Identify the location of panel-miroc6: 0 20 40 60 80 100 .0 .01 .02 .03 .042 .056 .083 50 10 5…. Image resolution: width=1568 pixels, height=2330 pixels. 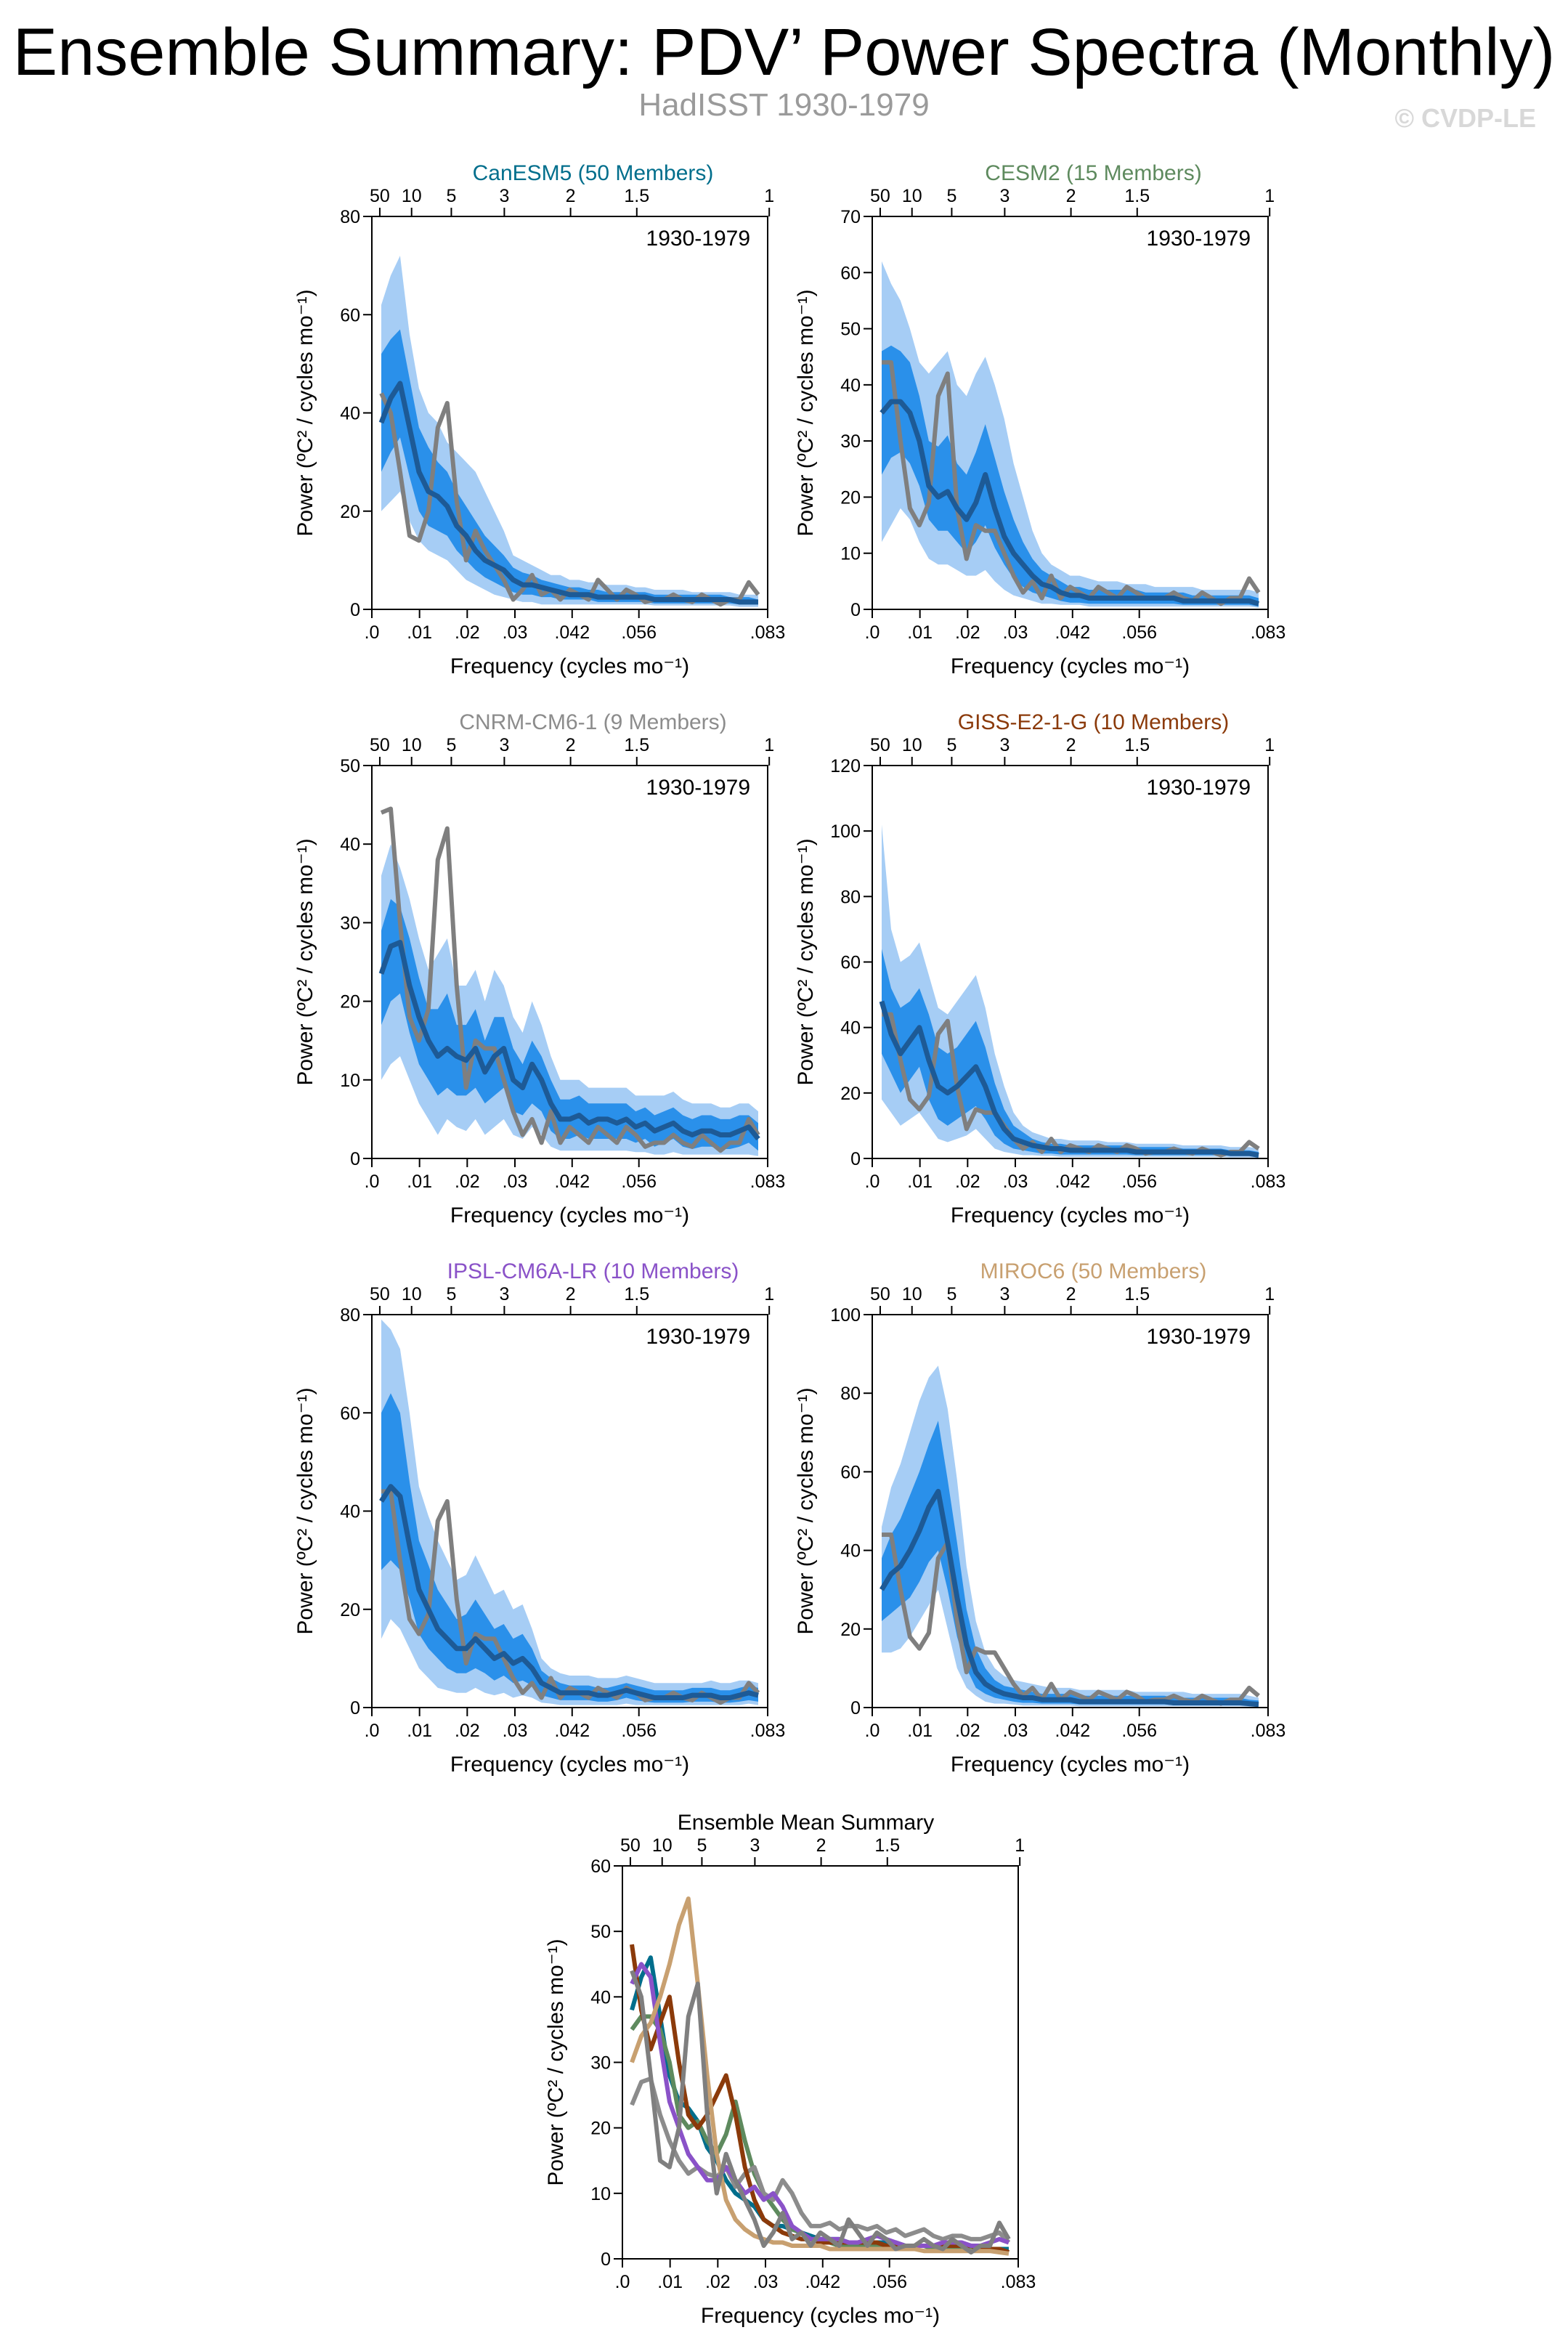
(1039, 1518).